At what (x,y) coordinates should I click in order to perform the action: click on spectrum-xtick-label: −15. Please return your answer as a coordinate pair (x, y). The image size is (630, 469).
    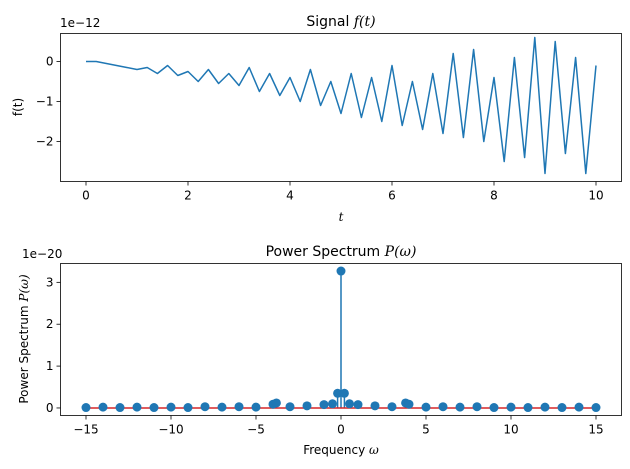
    Looking at the image, I should click on (85, 430).